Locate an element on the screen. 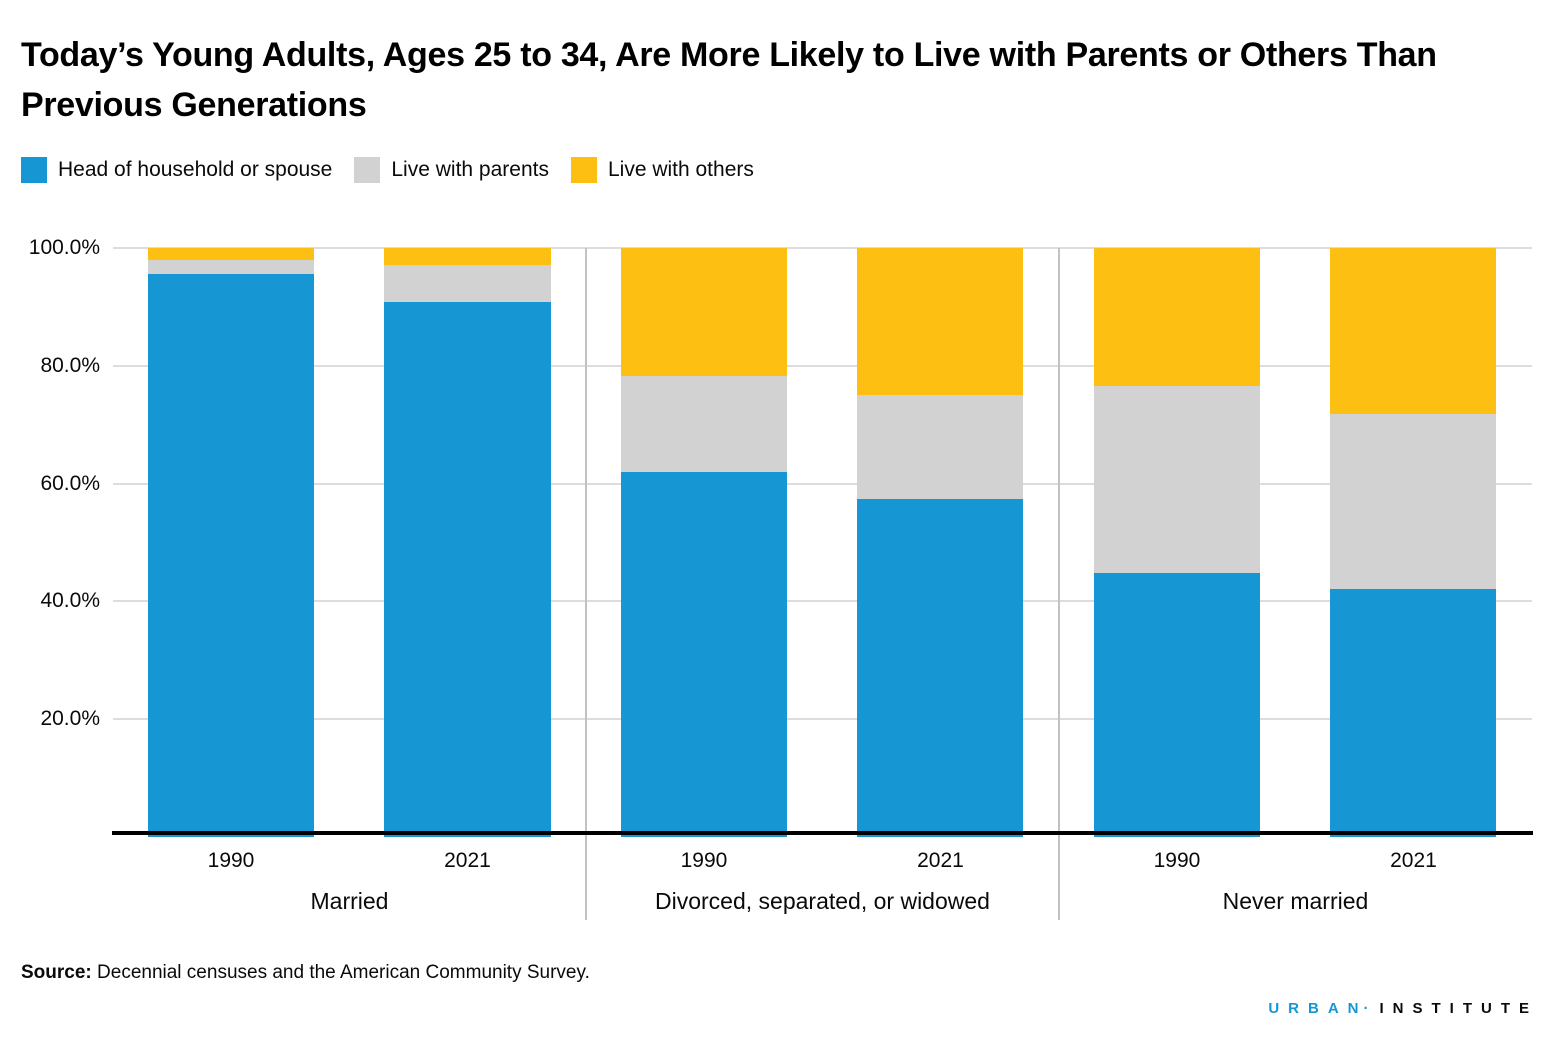 The image size is (1560, 1040). y-tick-label: 40.0% is located at coordinates (70, 600).